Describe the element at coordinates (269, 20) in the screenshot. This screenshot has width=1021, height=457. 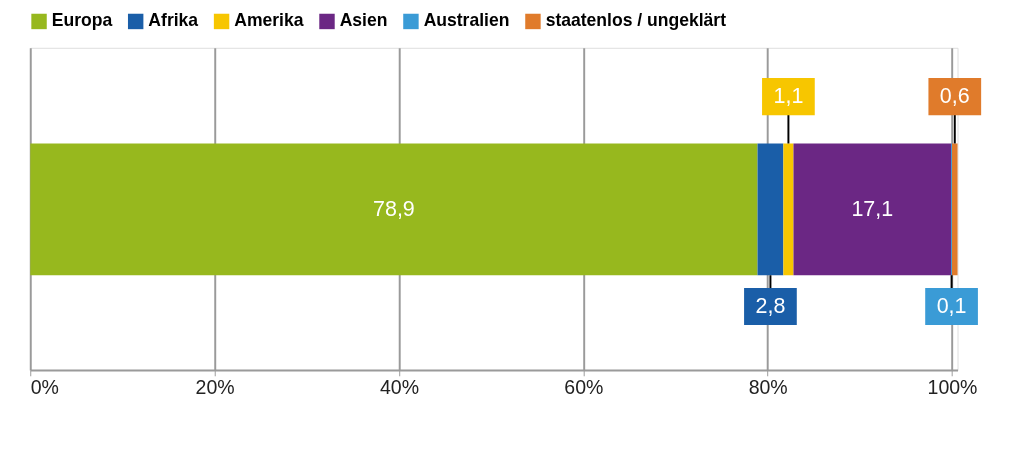
I see `legend-label: Amerika` at that location.